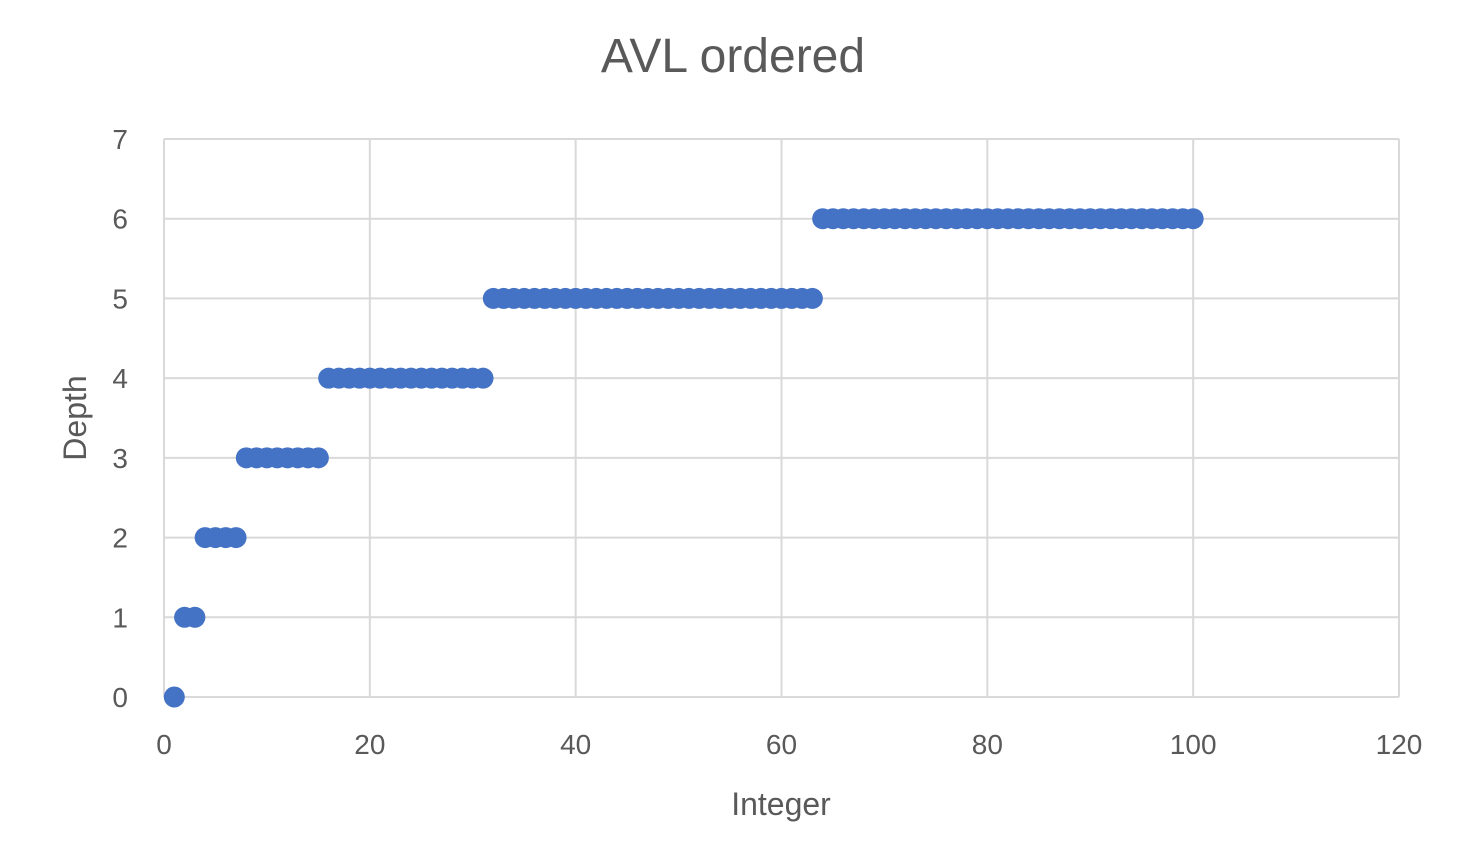 The image size is (1466, 856). What do you see at coordinates (120, 458) in the screenshot?
I see `y-tick-label: 3` at bounding box center [120, 458].